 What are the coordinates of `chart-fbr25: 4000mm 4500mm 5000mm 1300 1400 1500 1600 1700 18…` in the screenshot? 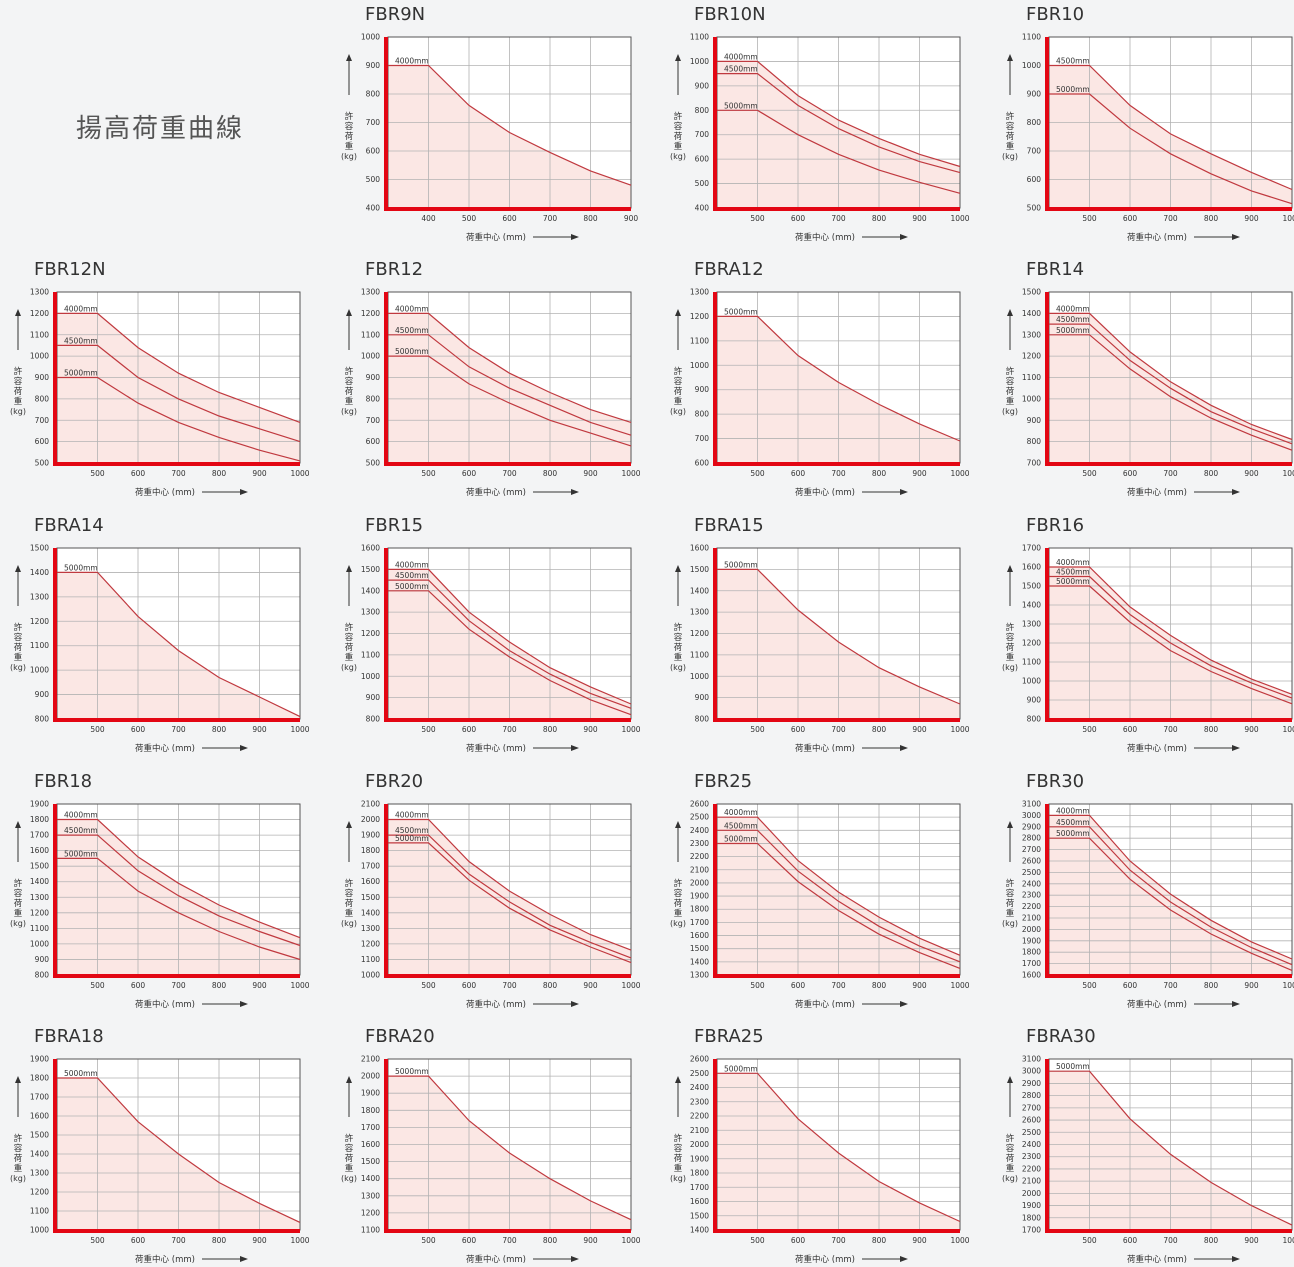 It's located at (820, 905).